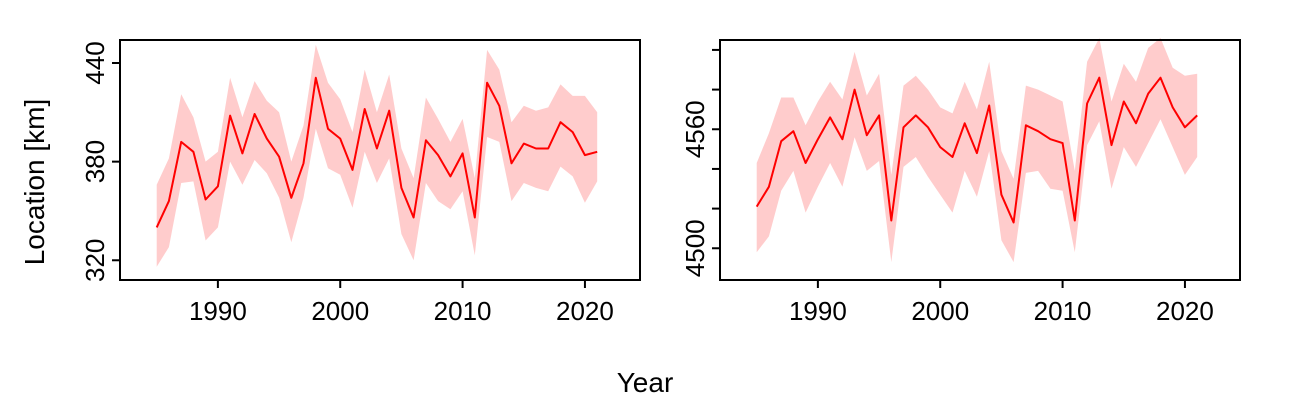 Image resolution: width=1300 pixels, height=400 pixels. I want to click on x-axis-title: Year, so click(645, 382).